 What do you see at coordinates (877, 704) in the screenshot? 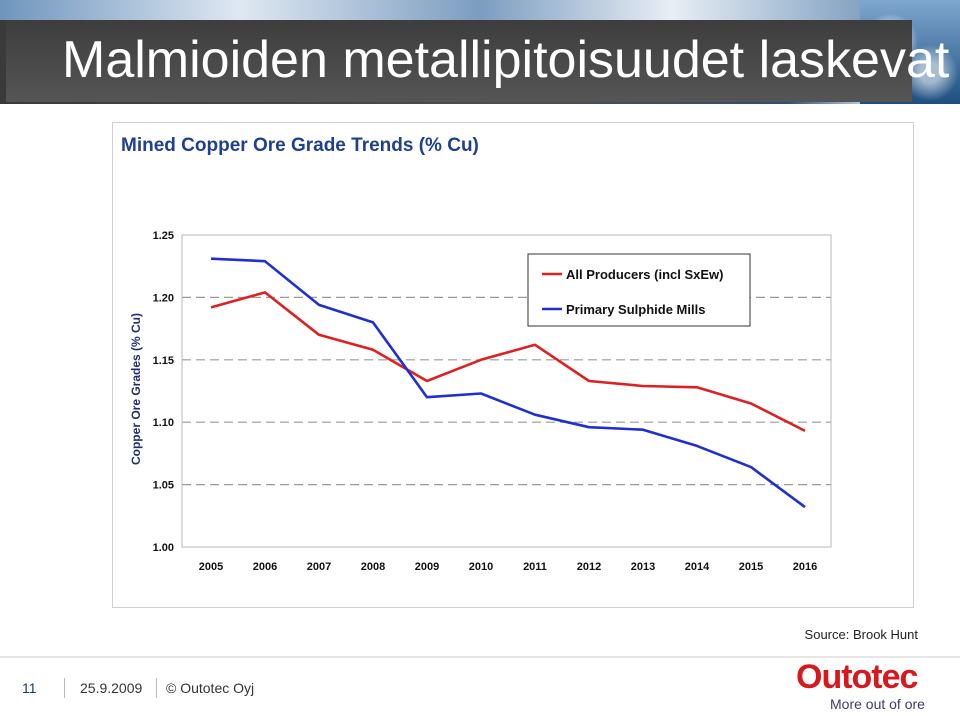
I see `logo-tagline: More out of ore` at bounding box center [877, 704].